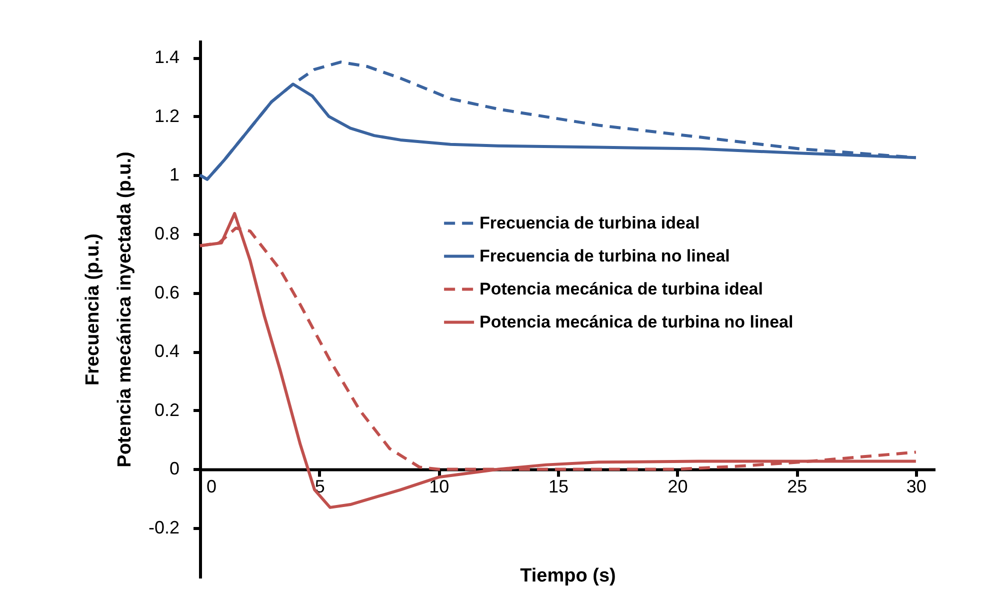 The image size is (990, 598). I want to click on legend-label: Potencia mecánica de turbina ideal, so click(621, 288).